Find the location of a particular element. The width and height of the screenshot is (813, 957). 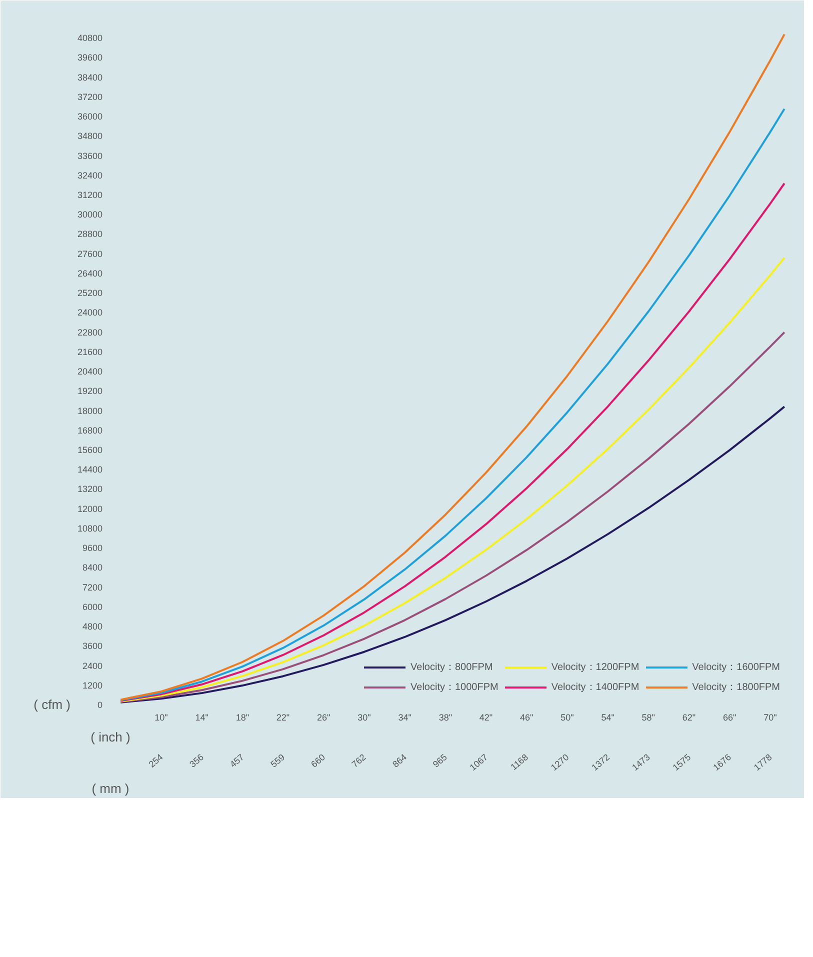

y-tick-label: 40800 is located at coordinates (90, 38).